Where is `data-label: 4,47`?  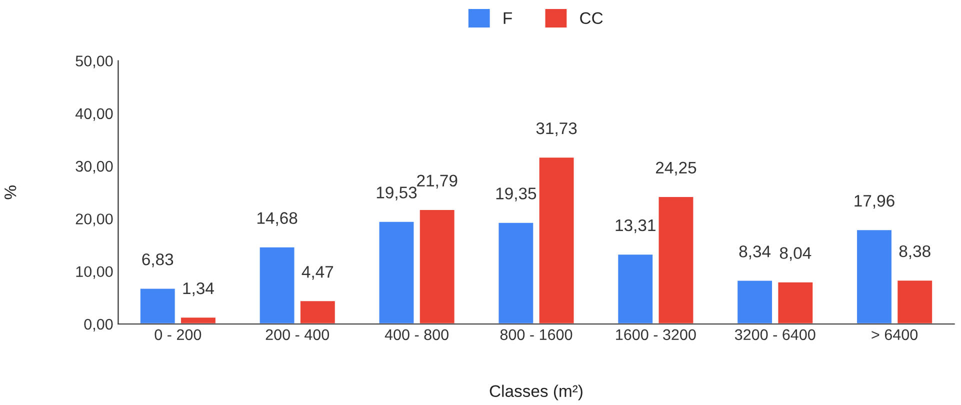 data-label: 4,47 is located at coordinates (318, 273).